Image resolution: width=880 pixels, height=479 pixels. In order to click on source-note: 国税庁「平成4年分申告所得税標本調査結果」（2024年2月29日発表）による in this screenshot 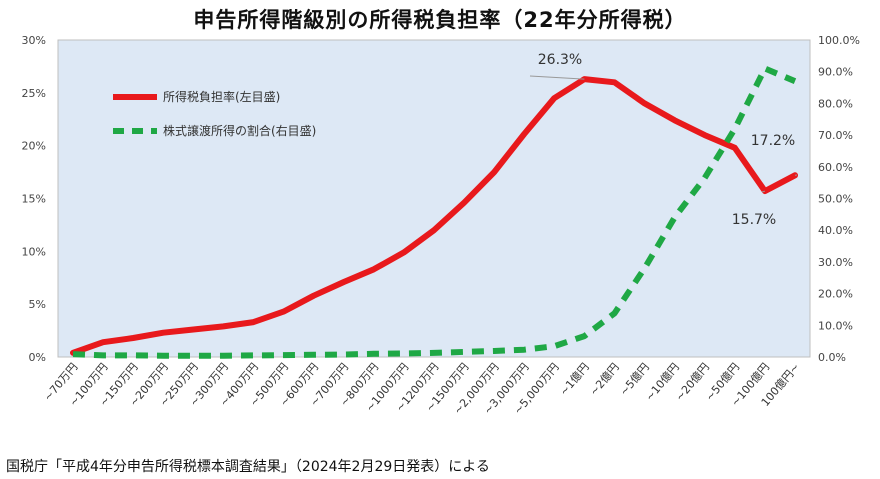, I will do `click(248, 467)`.